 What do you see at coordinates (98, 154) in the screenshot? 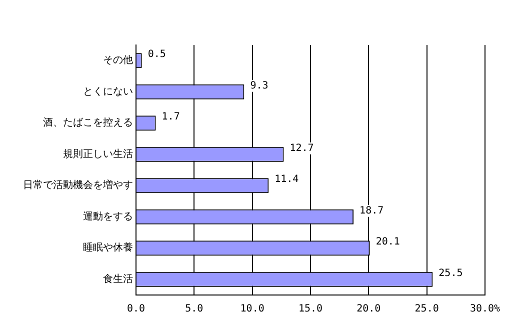
I see `y-tick-label: 規則正しい生活` at bounding box center [98, 154].